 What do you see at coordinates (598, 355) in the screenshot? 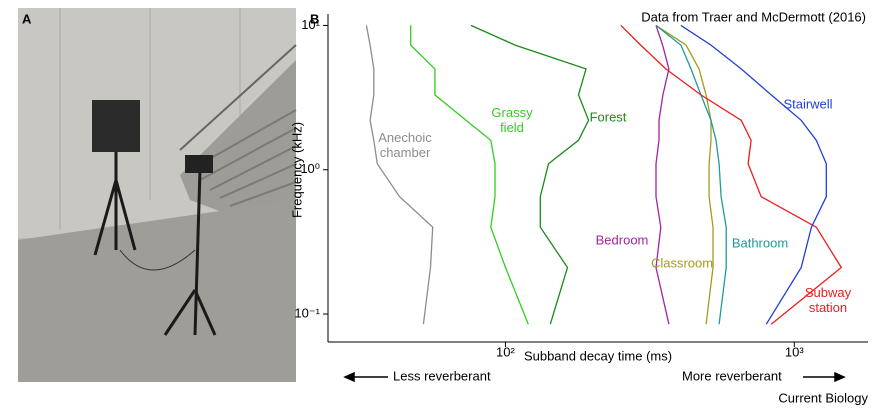
I see `x-axis-label: Subband decay time (ms)` at bounding box center [598, 355].